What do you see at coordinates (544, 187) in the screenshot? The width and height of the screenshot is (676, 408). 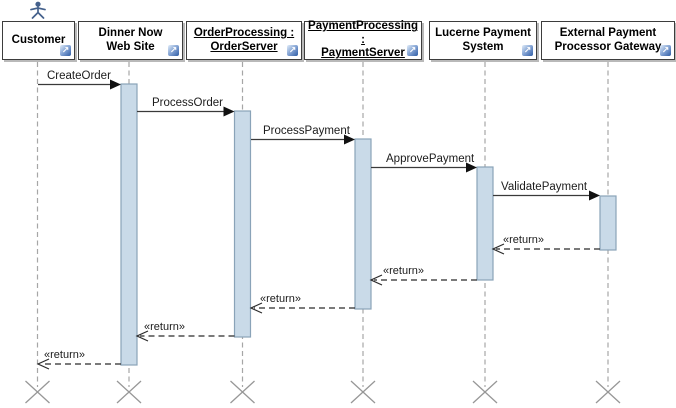 I see `message-label-validate-payment: ValidatePayment` at bounding box center [544, 187].